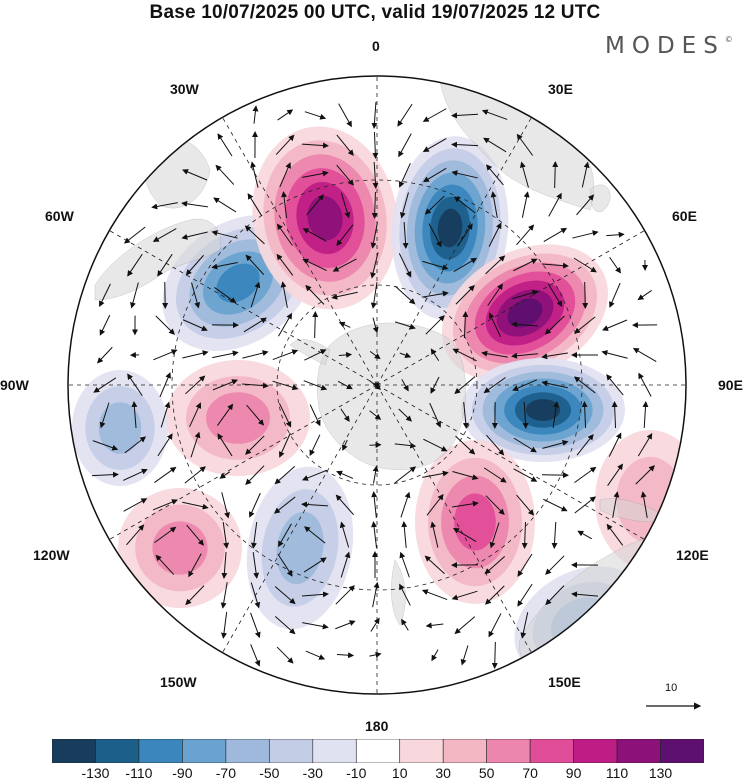 The height and width of the screenshot is (783, 750). Describe the element at coordinates (325, 218) in the screenshot. I see `anomaly-pos-20w` at that location.